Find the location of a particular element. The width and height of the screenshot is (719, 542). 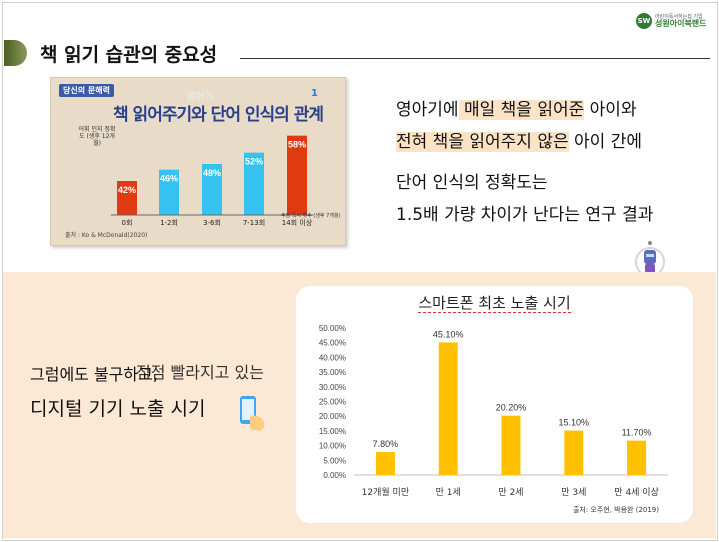

slide-title: 책 읽기 습관의 중요성 is located at coordinates (129, 55).